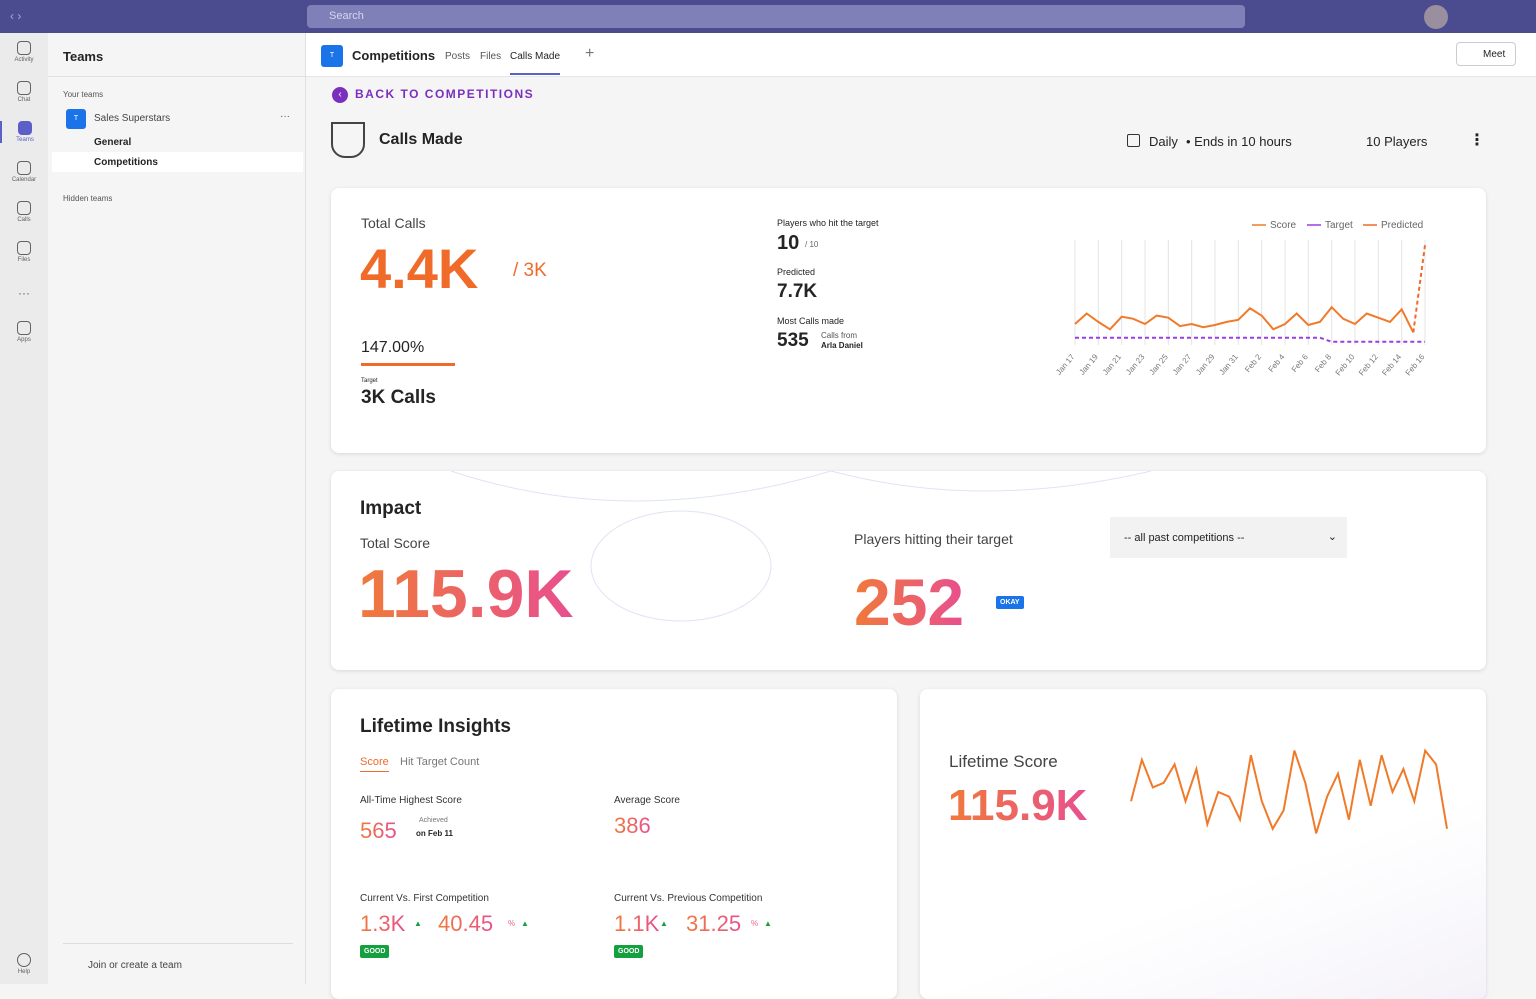  Describe the element at coordinates (424, 898) in the screenshot. I see `first-label: Current Vs. First Competition` at that location.